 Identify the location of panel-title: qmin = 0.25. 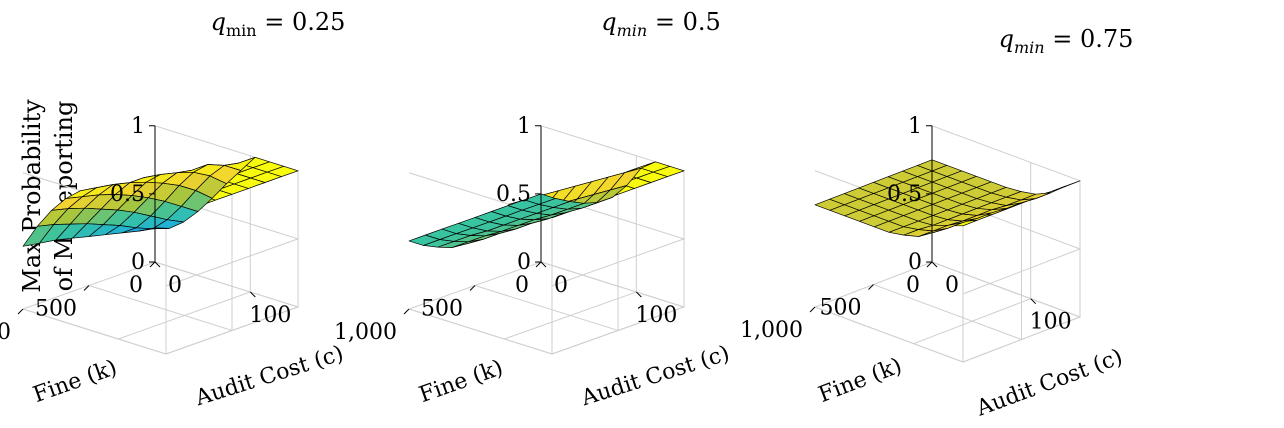
(278, 24).